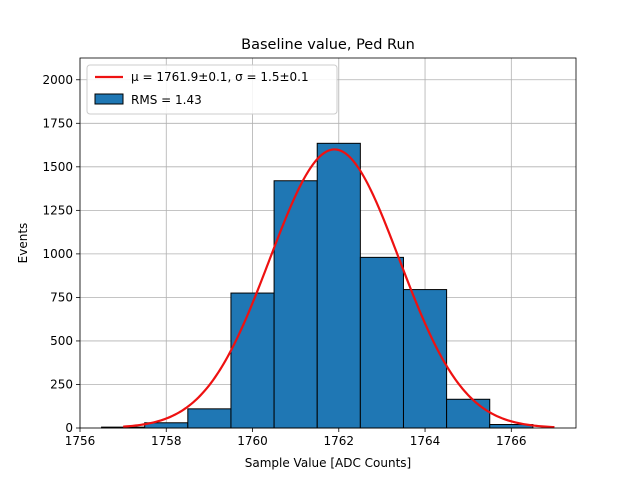 Image resolution: width=640 pixels, height=484 pixels. What do you see at coordinates (328, 463) in the screenshot?
I see `x-axis-label: Sample Value [ADC Counts]` at bounding box center [328, 463].